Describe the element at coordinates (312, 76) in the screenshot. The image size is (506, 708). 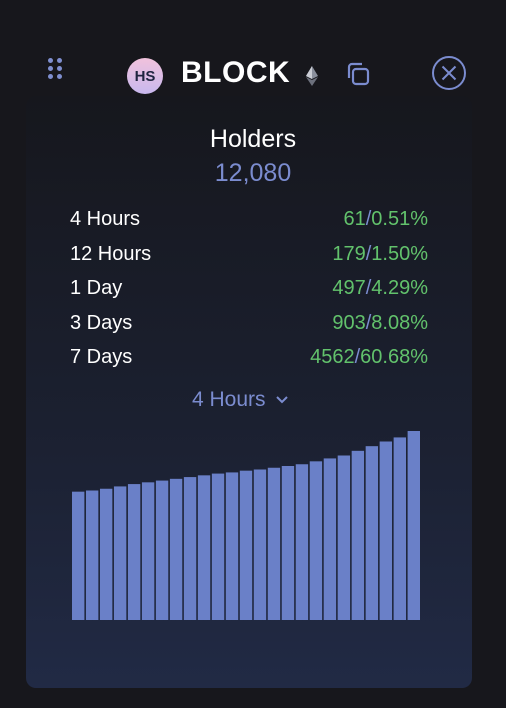
I see `ethereum-icon` at that location.